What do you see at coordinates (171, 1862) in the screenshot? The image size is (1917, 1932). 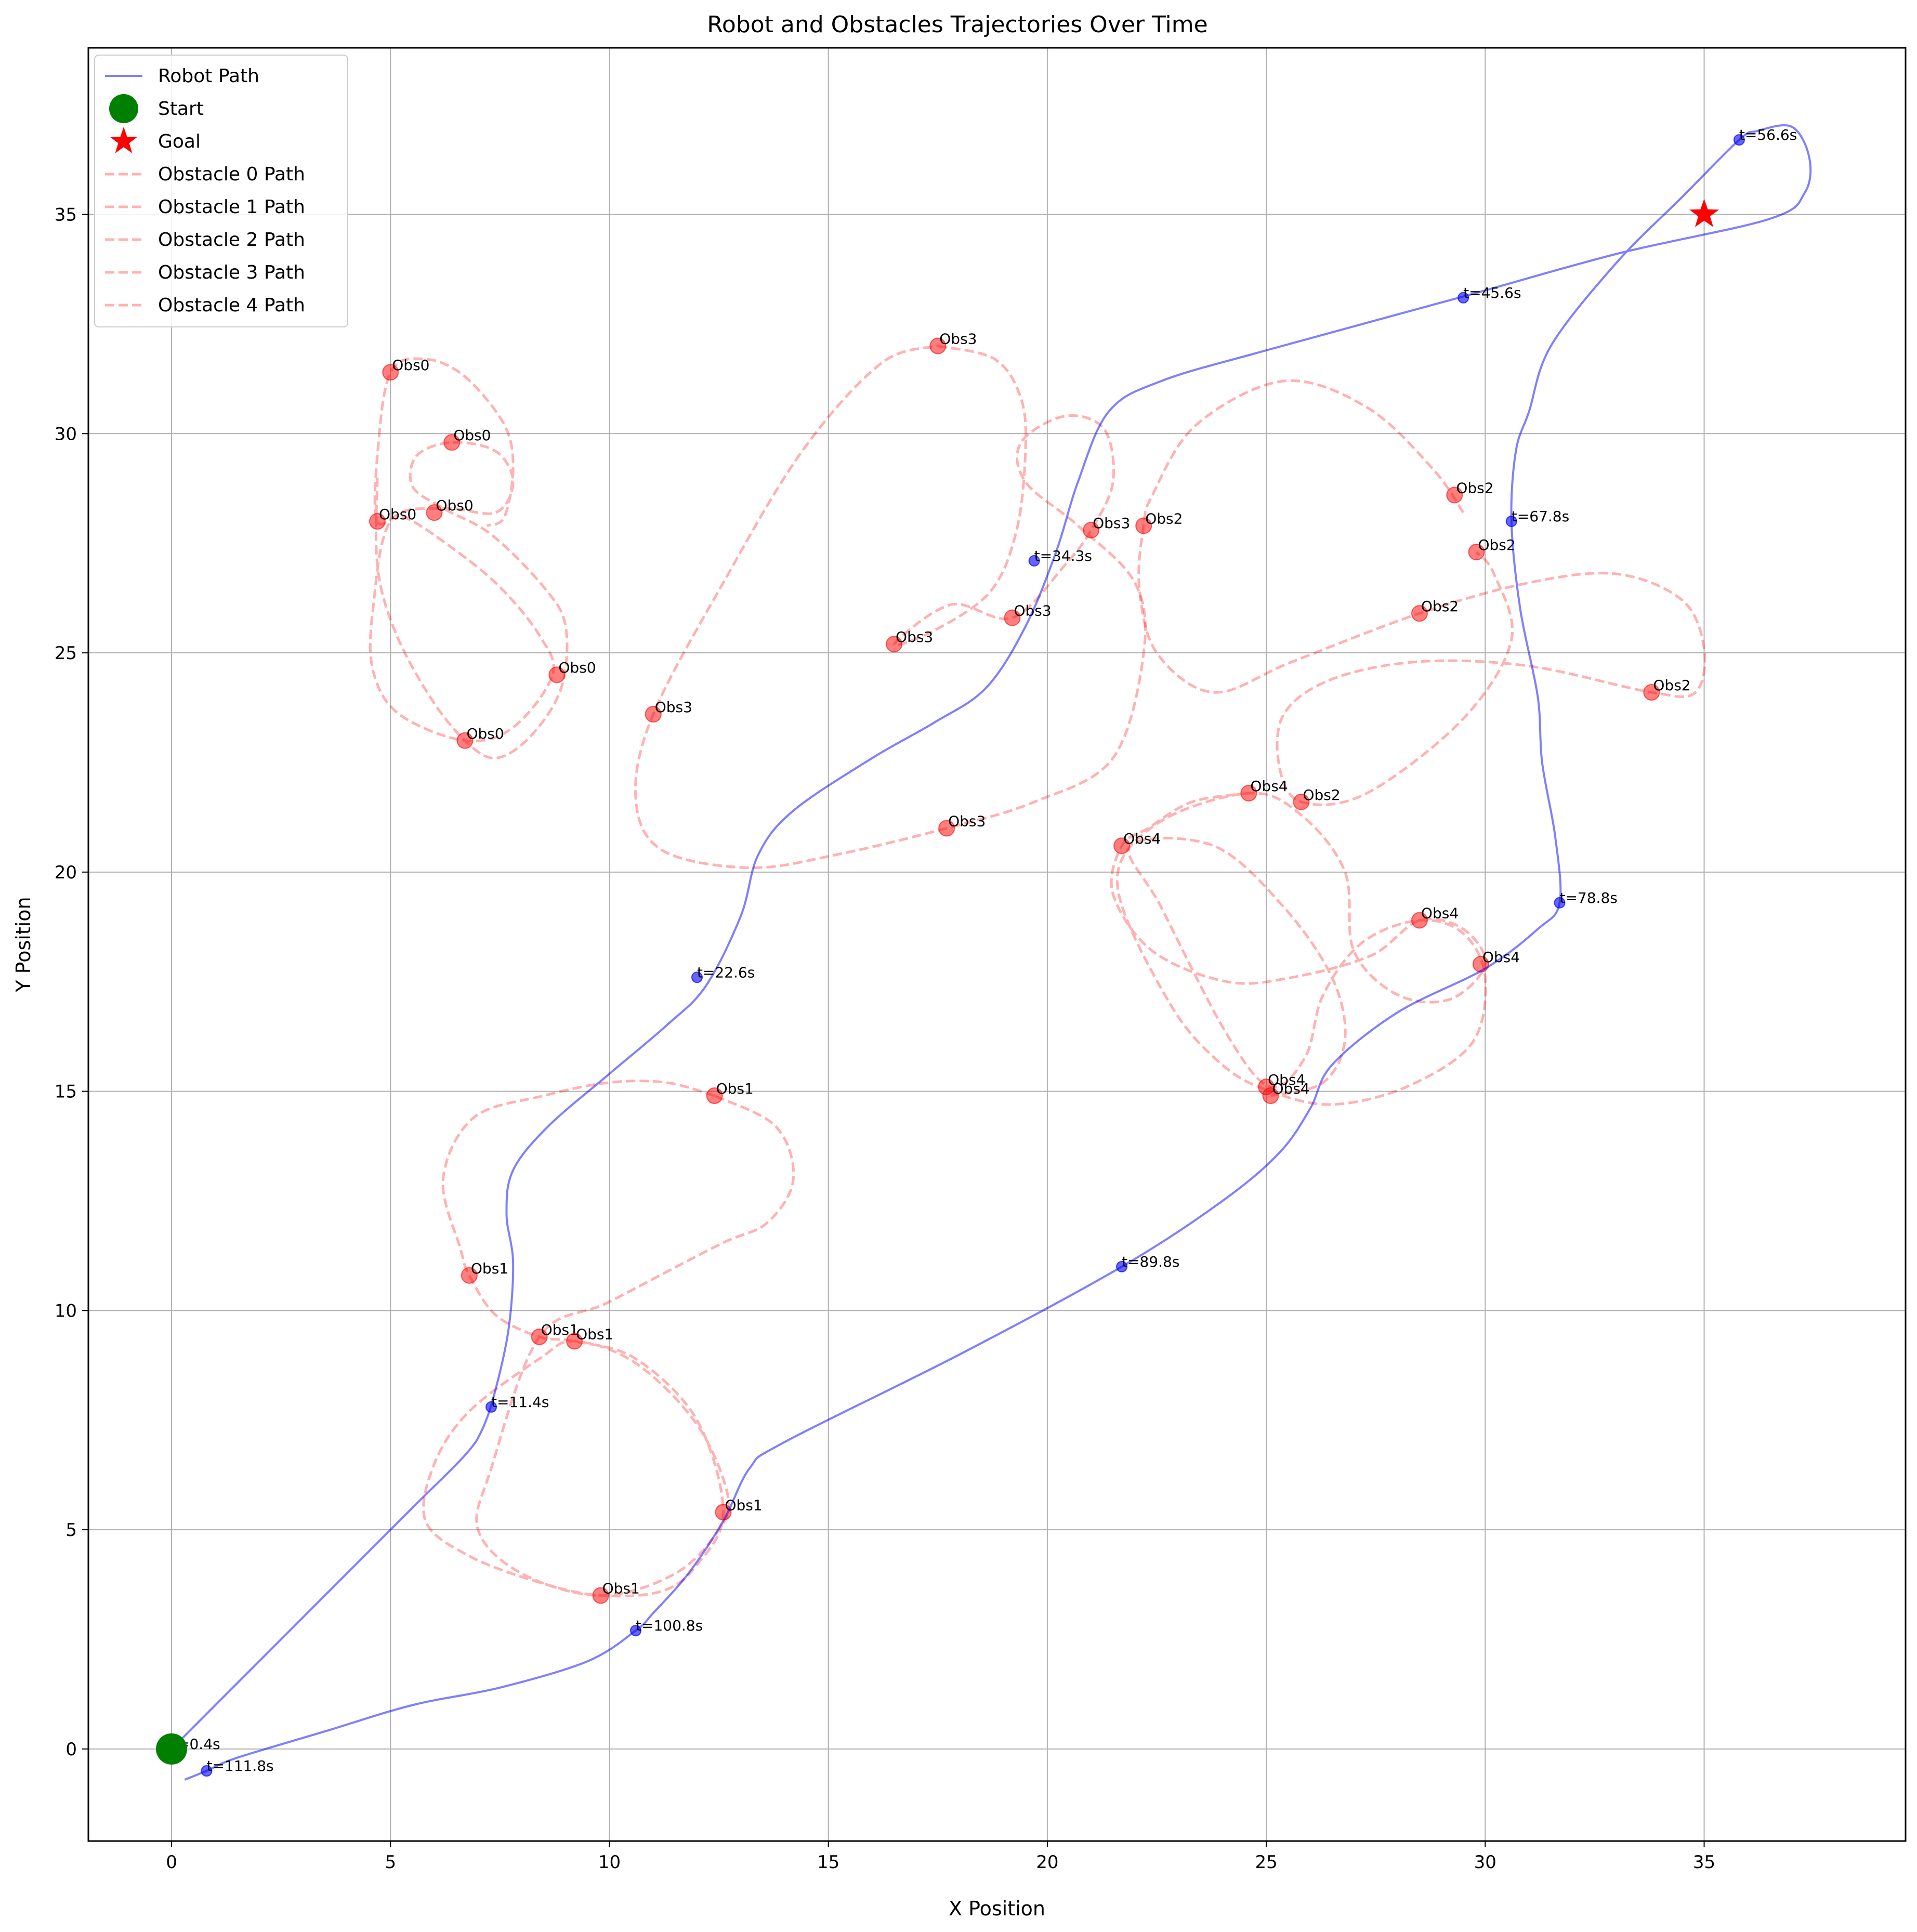 I see `x-tick-label: 0` at bounding box center [171, 1862].